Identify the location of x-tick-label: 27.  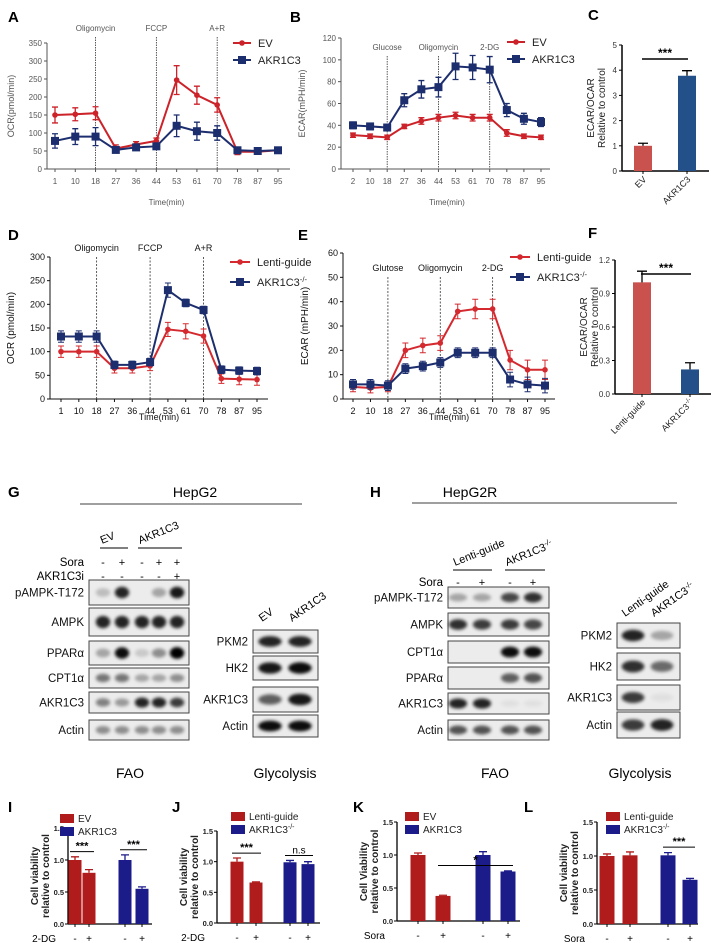
(404, 181).